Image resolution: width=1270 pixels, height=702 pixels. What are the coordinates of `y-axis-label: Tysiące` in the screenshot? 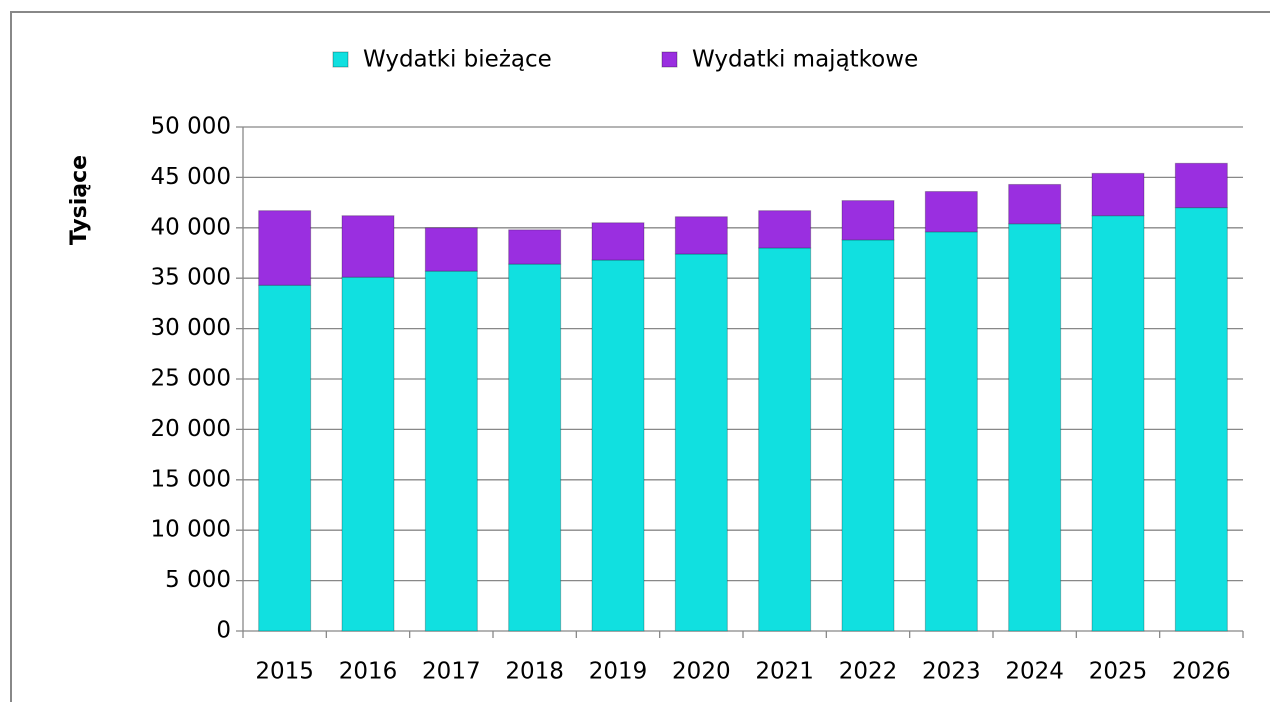 It's located at (79, 200).